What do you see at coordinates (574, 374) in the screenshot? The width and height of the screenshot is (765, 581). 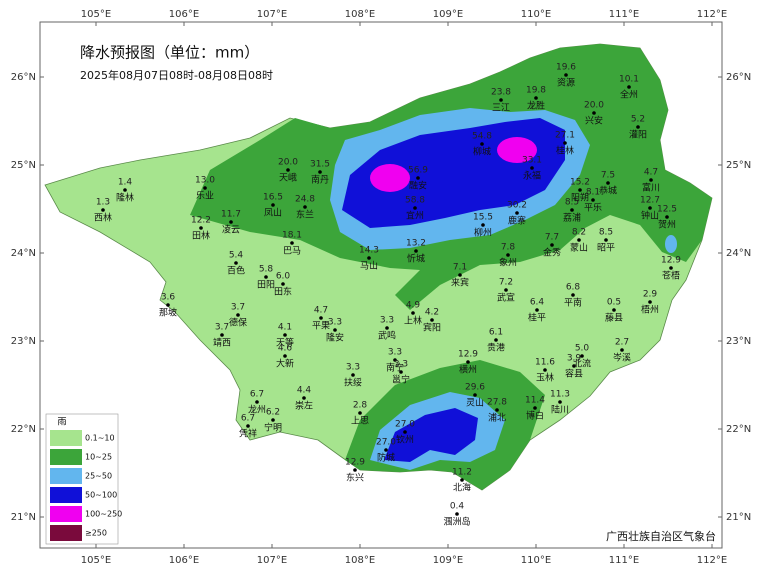 I see `station-name: 容县` at bounding box center [574, 374].